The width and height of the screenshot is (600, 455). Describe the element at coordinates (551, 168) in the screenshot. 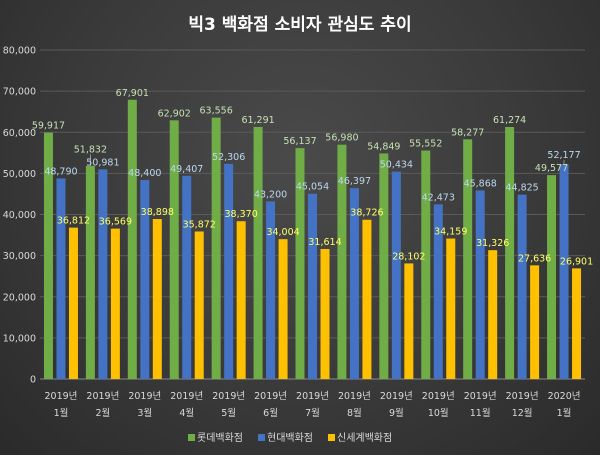

I see `data-label: 49,577` at that location.